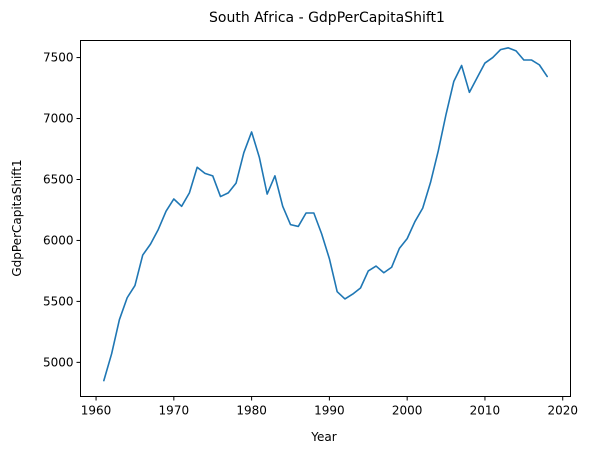  I want to click on y-tick-label: 5000, so click(58, 362).